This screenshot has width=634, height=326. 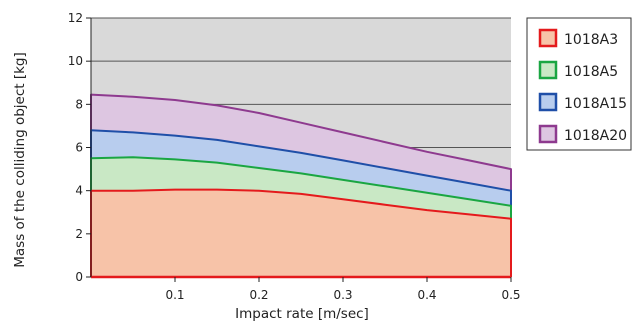 I want to click on y-tick-label: 4, so click(x=79, y=191).